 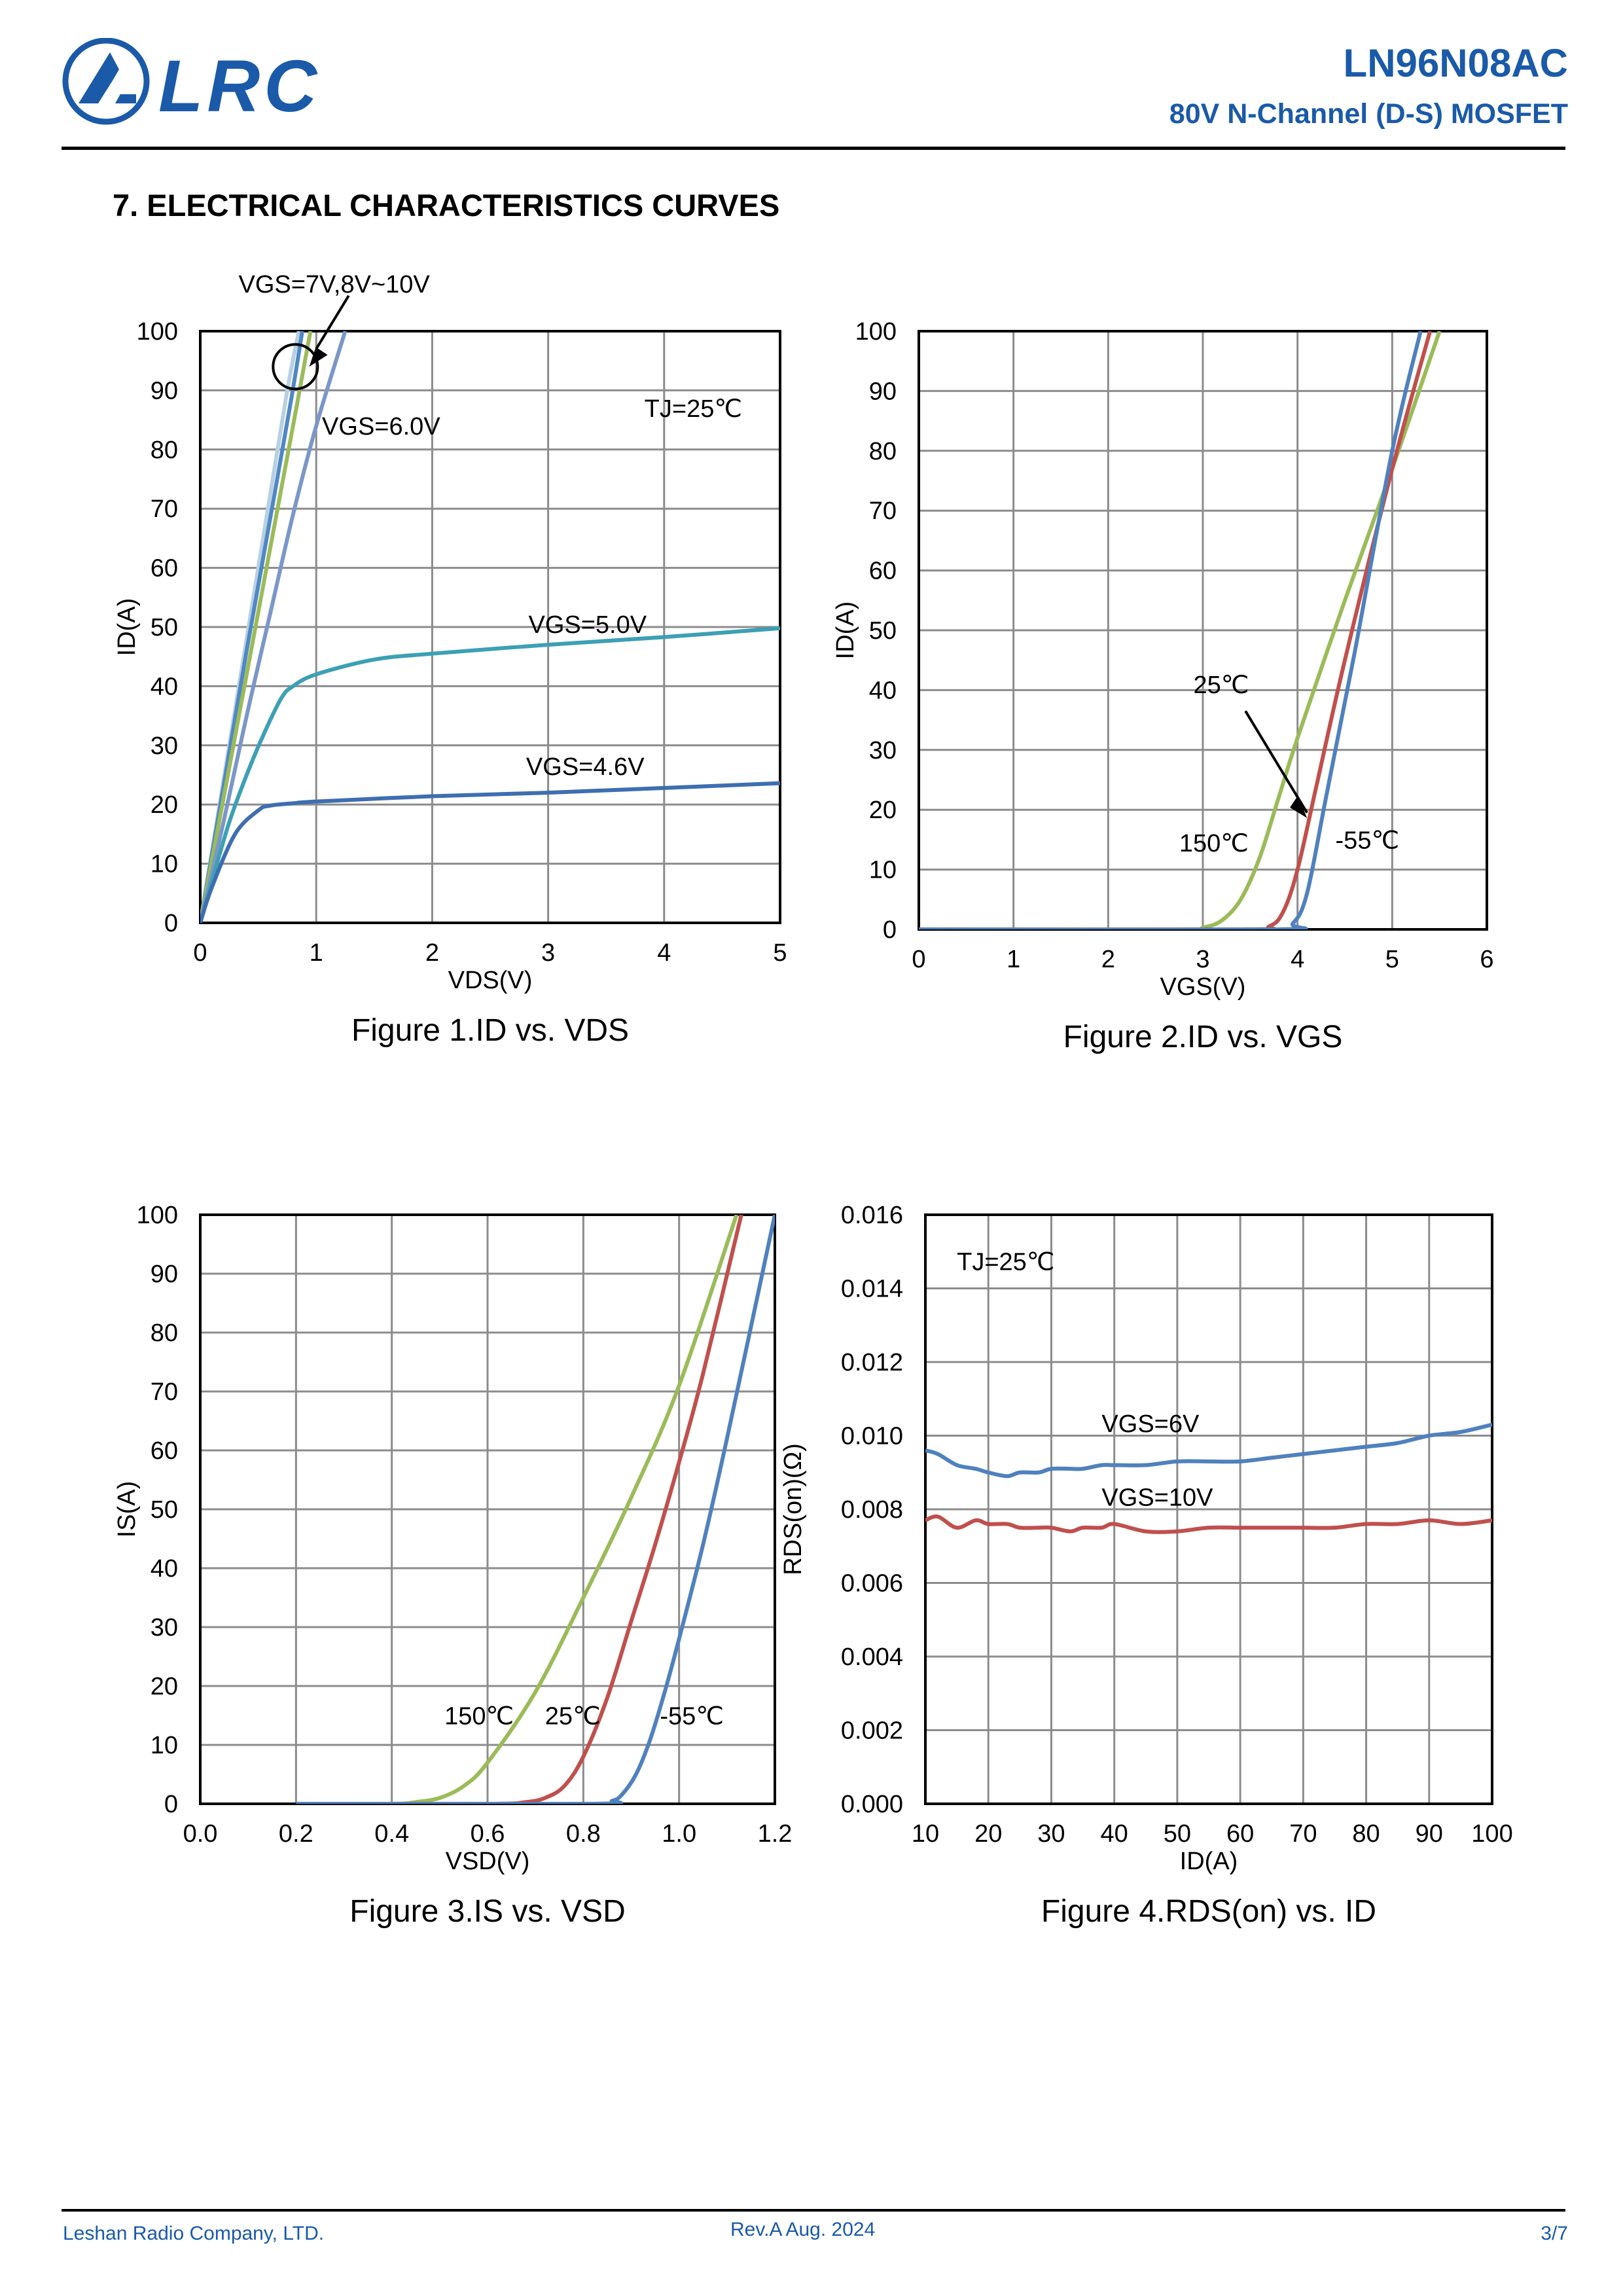 I want to click on footer-revision: Rev.A Aug. 2024, so click(x=803, y=2229).